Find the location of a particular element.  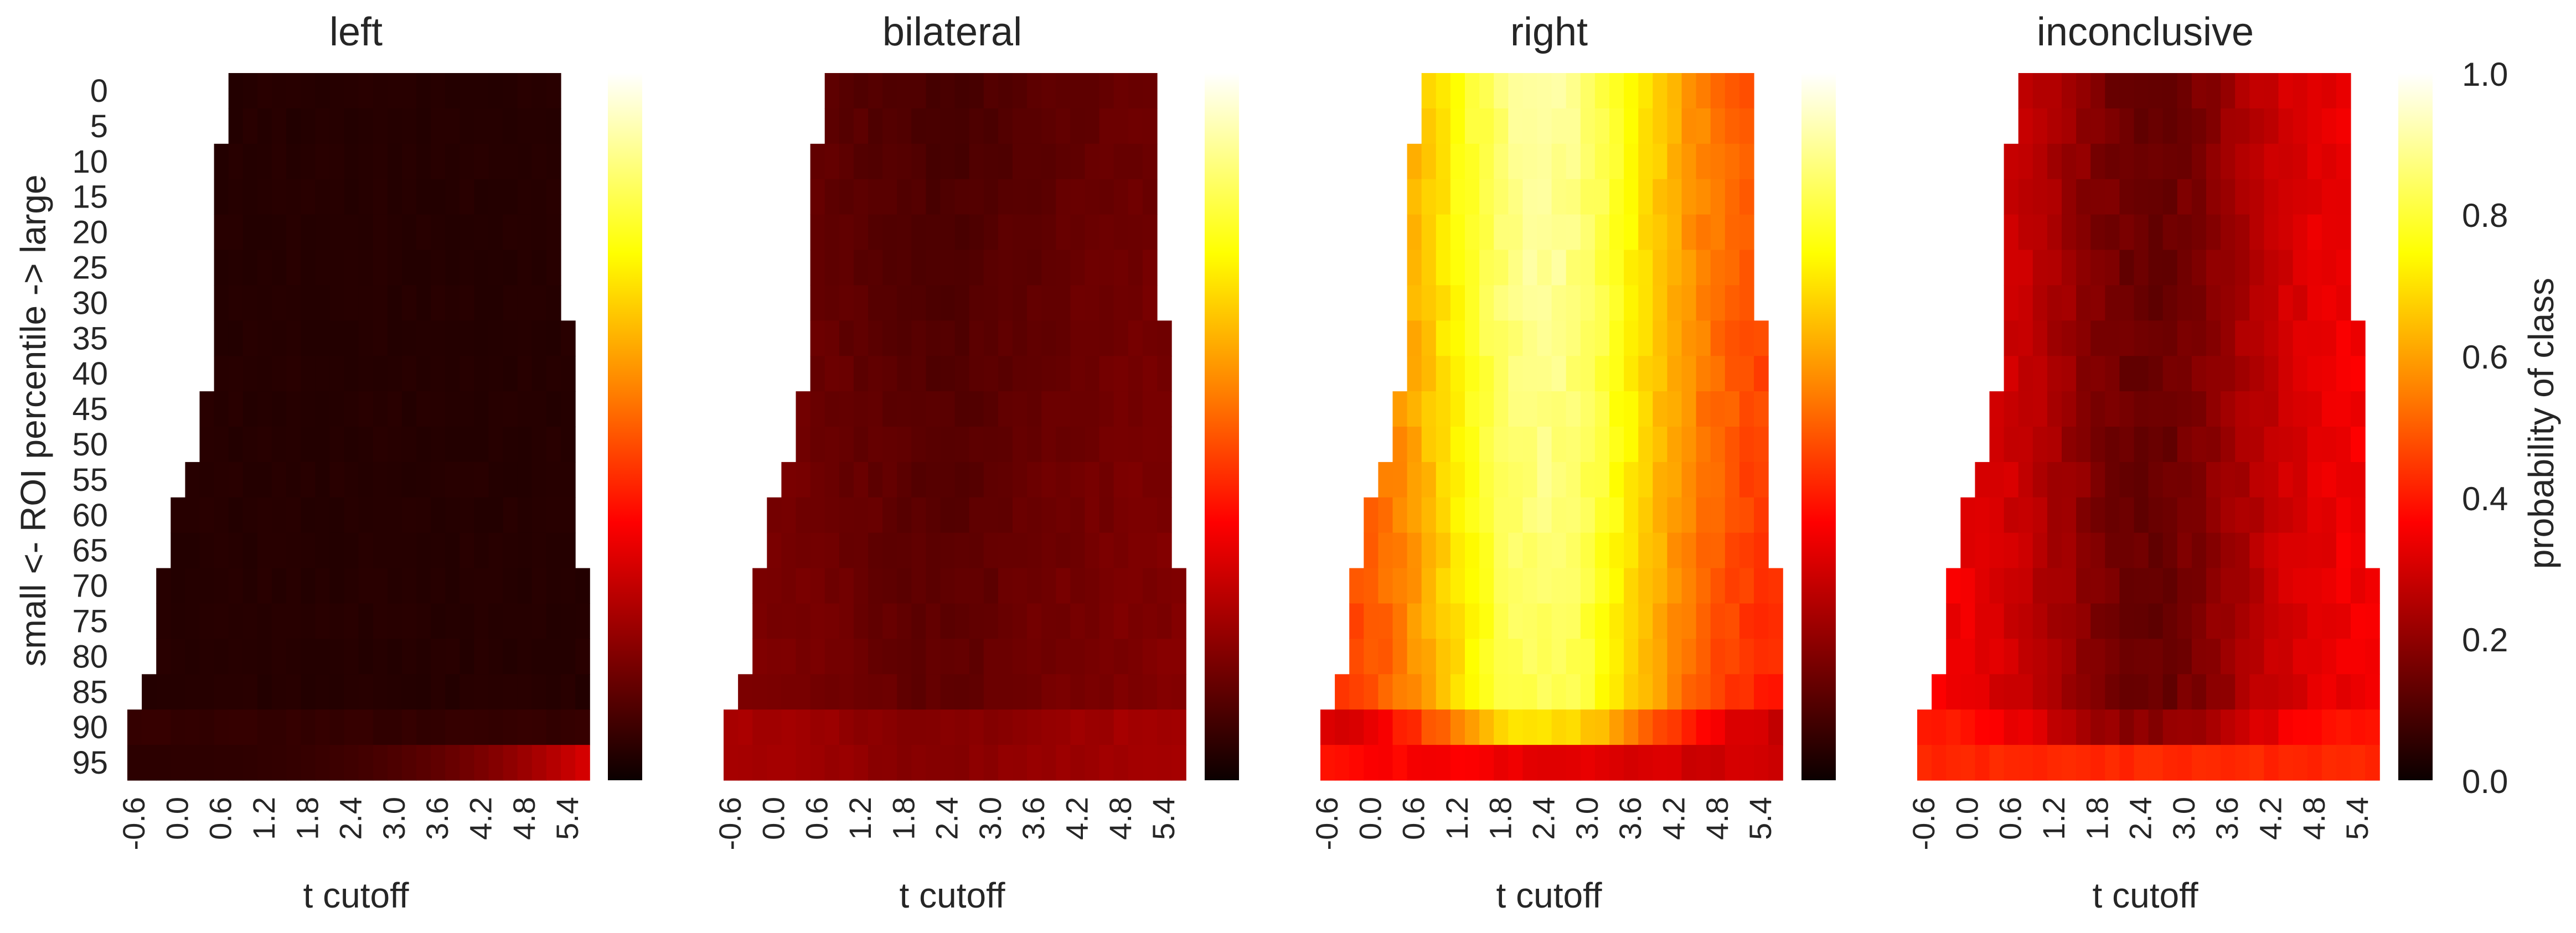

x-tick-label: 0.0 is located at coordinates (774, 819).